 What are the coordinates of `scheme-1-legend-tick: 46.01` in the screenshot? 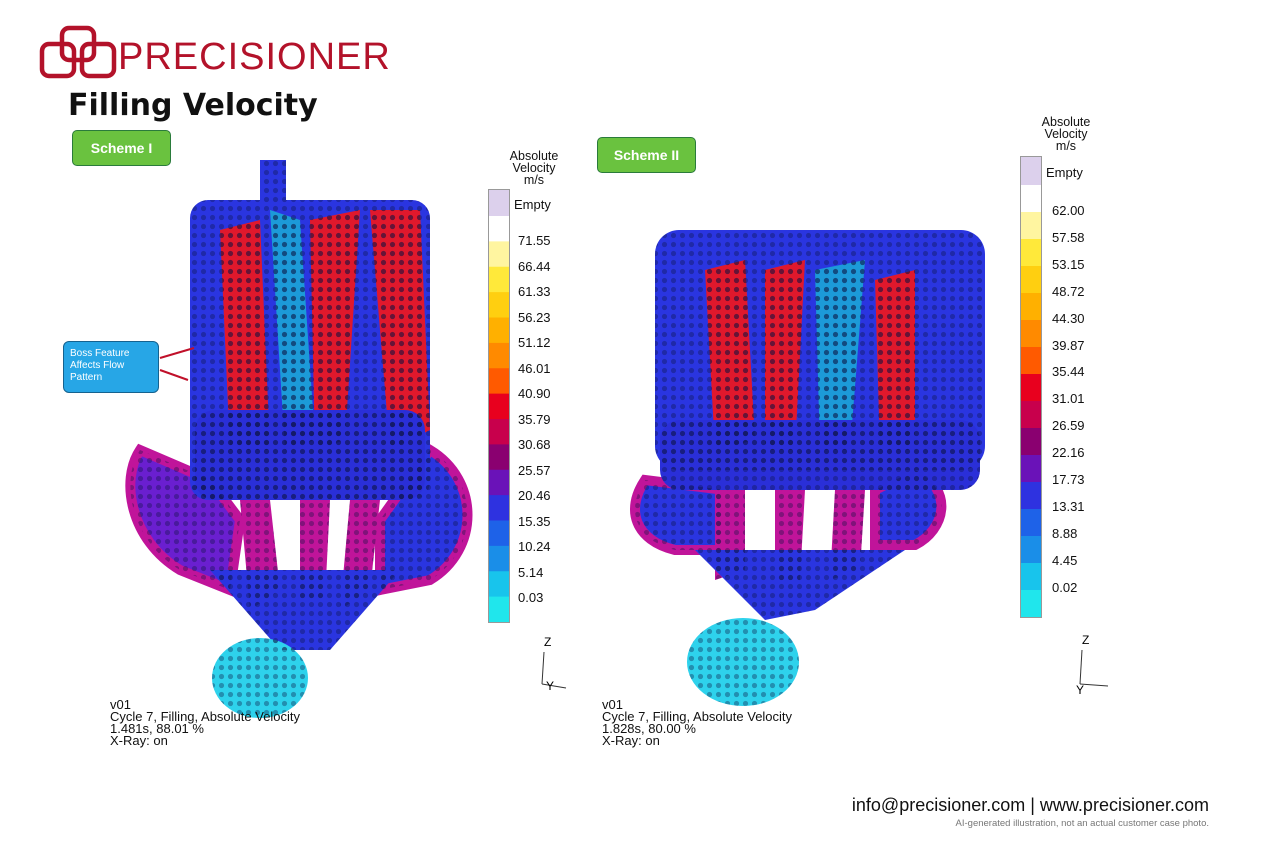 It's located at (534, 368).